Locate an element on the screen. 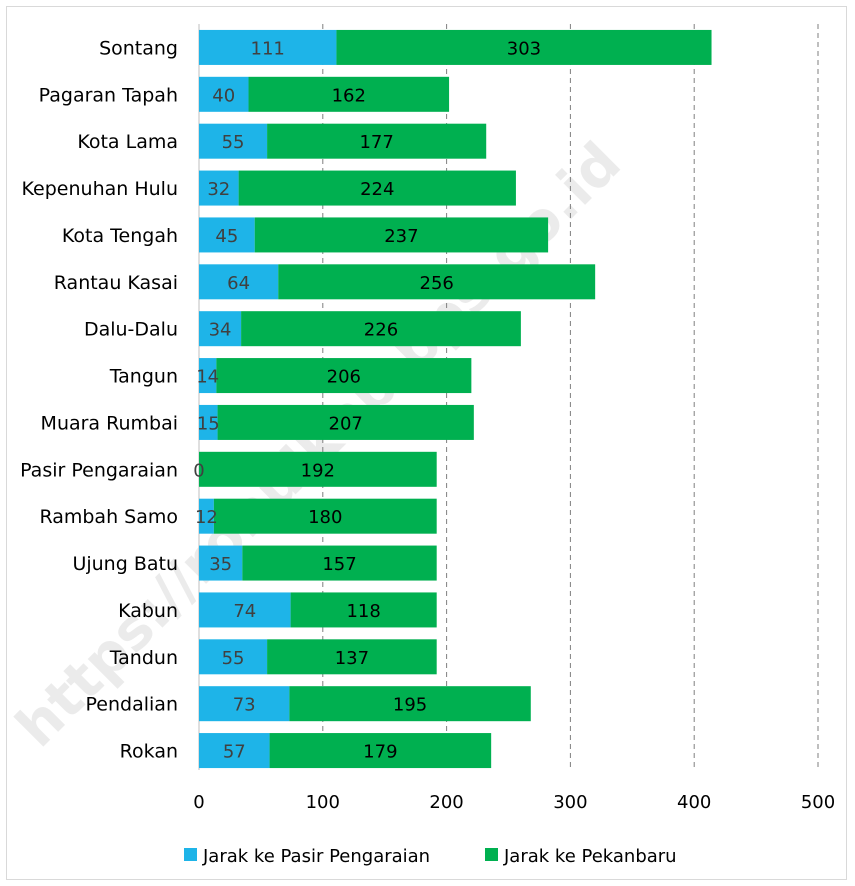 Image resolution: width=855 pixels, height=886 pixels. data-label-series-2: 256 is located at coordinates (437, 283).